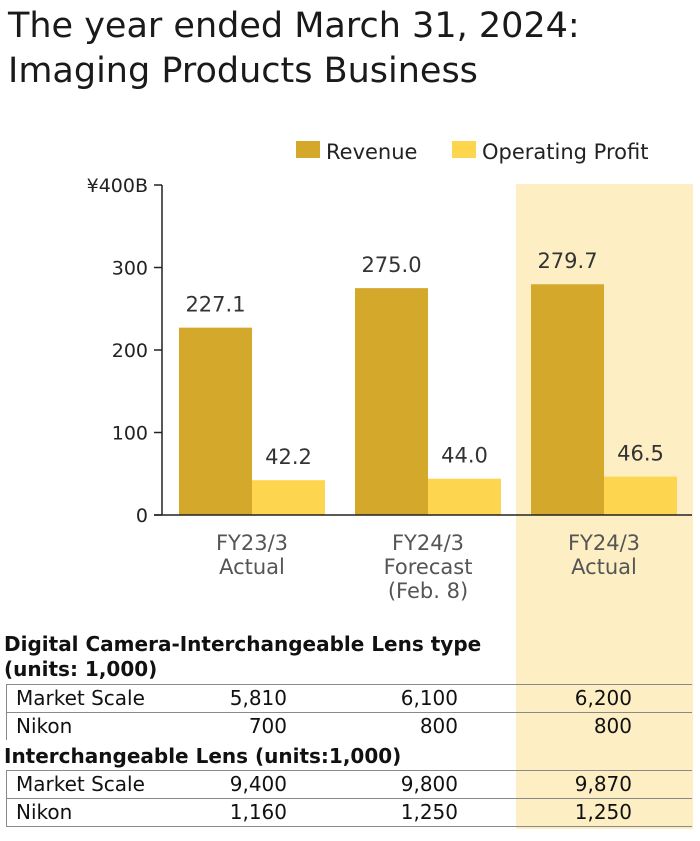 Image resolution: width=700 pixels, height=841 pixels. Describe the element at coordinates (429, 698) in the screenshot. I see `row-value: 6,100` at that location.